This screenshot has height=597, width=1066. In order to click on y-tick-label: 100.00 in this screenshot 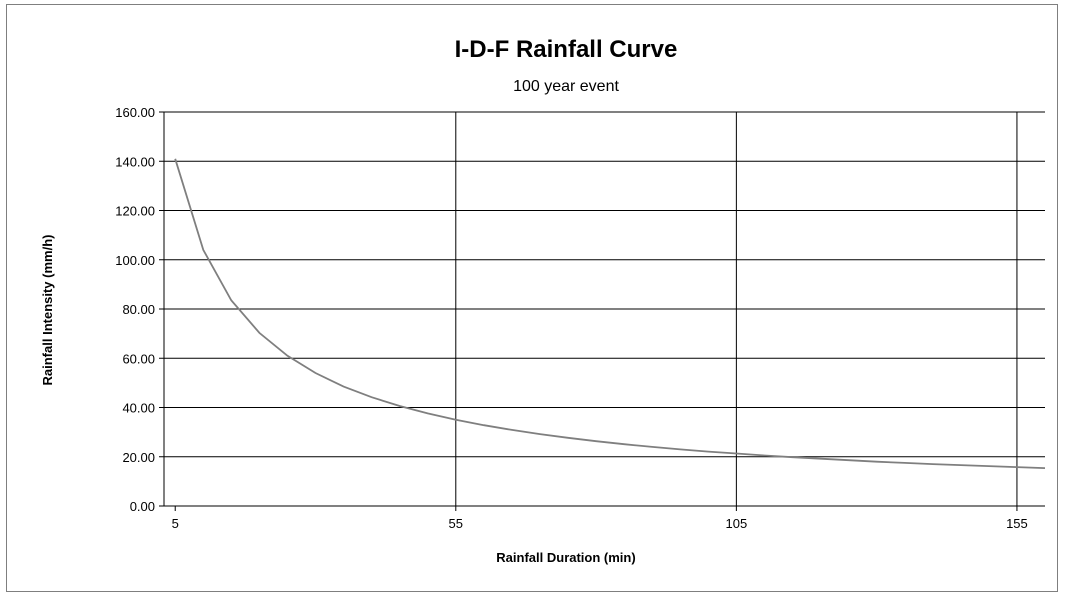, I will do `click(135, 260)`.